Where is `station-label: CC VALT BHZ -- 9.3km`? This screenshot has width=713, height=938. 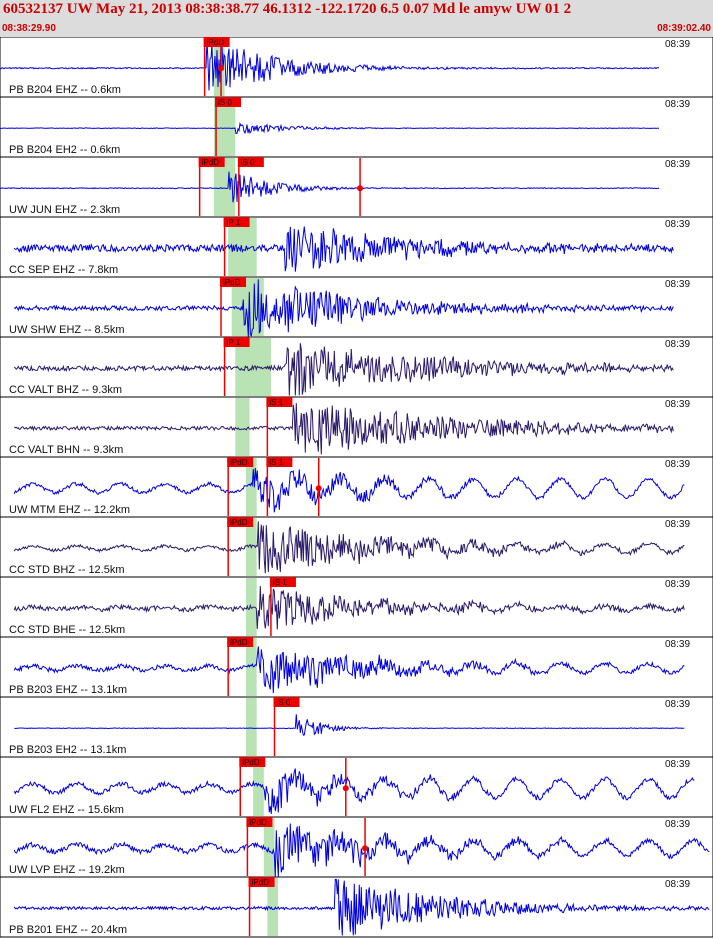
station-label: CC VALT BHZ -- 9.3km is located at coordinates (65, 390).